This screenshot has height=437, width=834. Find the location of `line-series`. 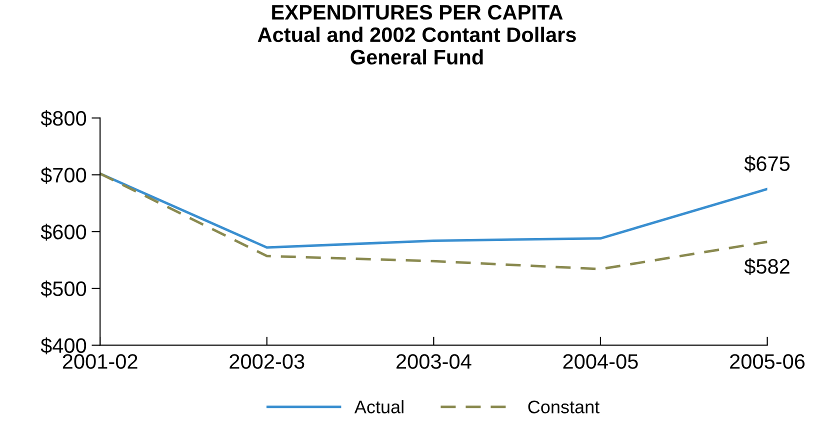

line-series is located at coordinates (434, 210).